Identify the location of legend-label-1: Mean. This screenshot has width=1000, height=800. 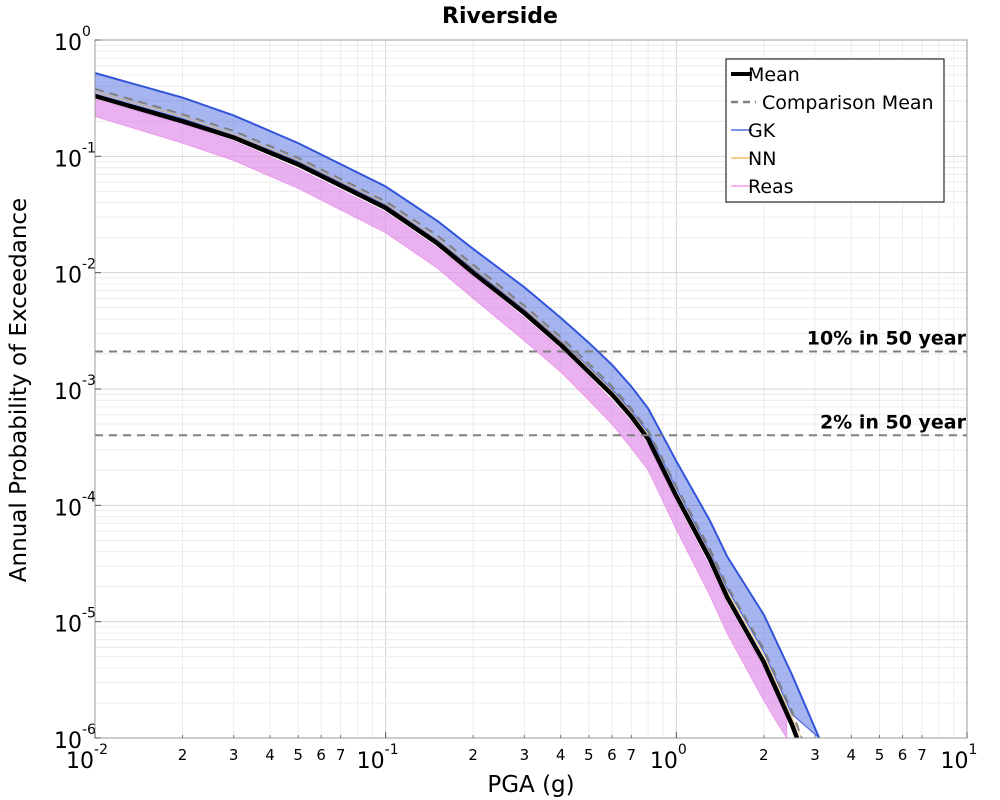
(774, 75).